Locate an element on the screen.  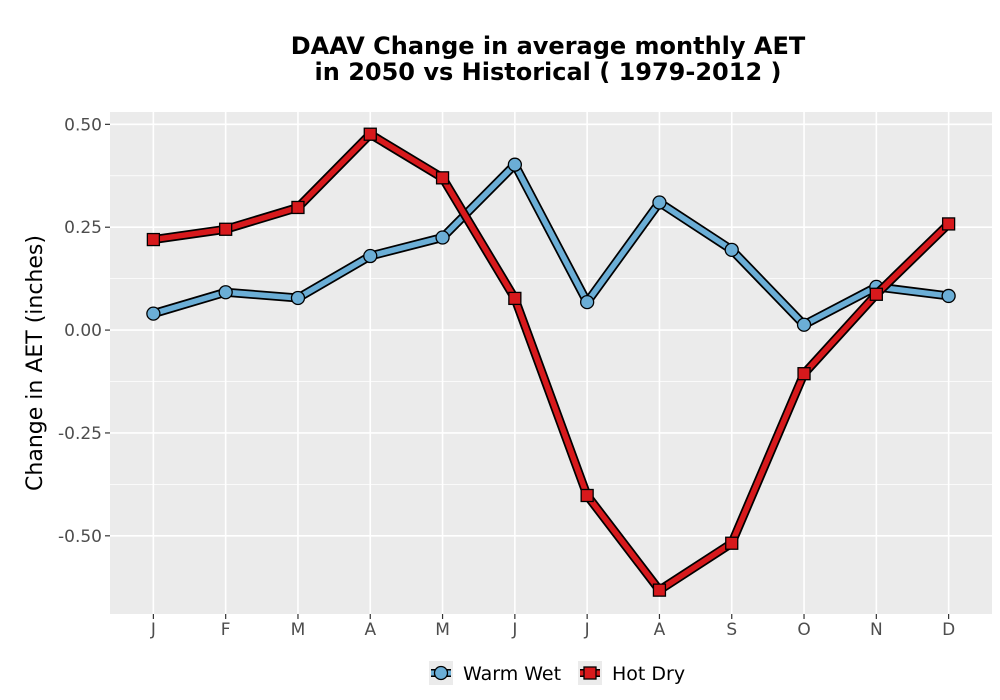
y-tick-label: 0.25 is located at coordinates (83, 228).